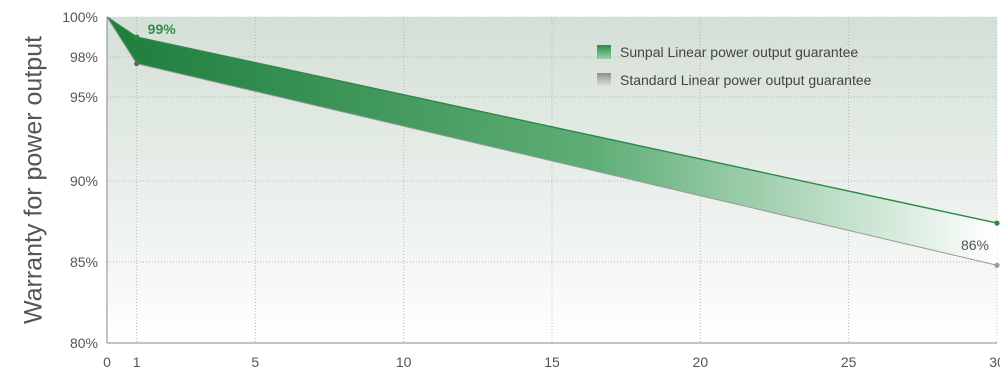  I want to click on x-tick-label: 10, so click(404, 362).